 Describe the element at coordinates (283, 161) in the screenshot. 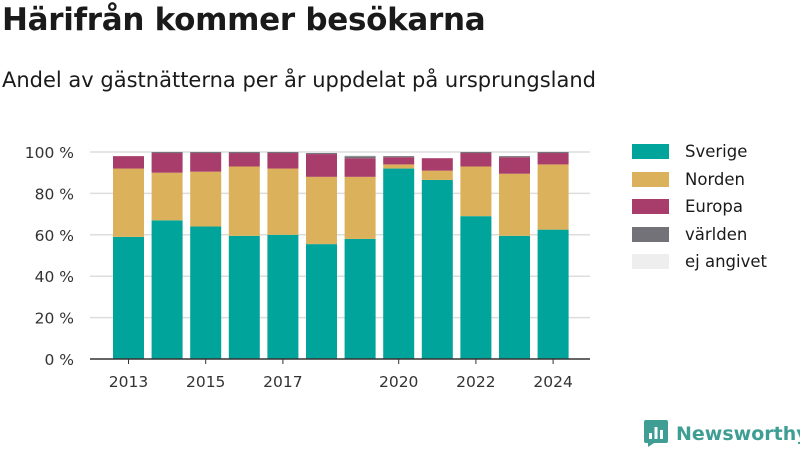

I see `bar-segment-europa-2017` at that location.